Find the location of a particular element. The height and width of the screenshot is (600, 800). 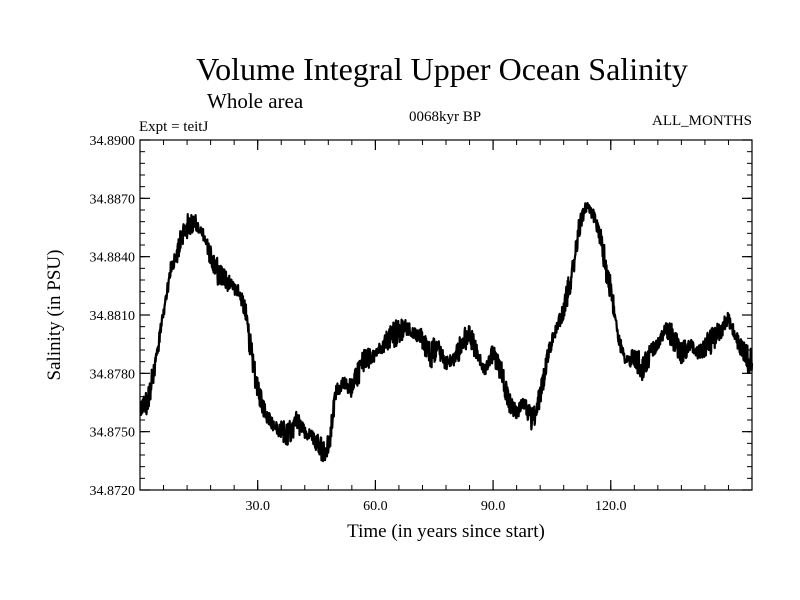

y-tick-label: 34.8900 is located at coordinates (113, 141).